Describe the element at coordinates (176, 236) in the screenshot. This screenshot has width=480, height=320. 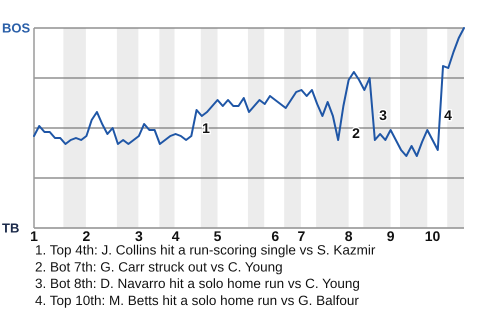
I see `x-tick-label: 4` at that location.